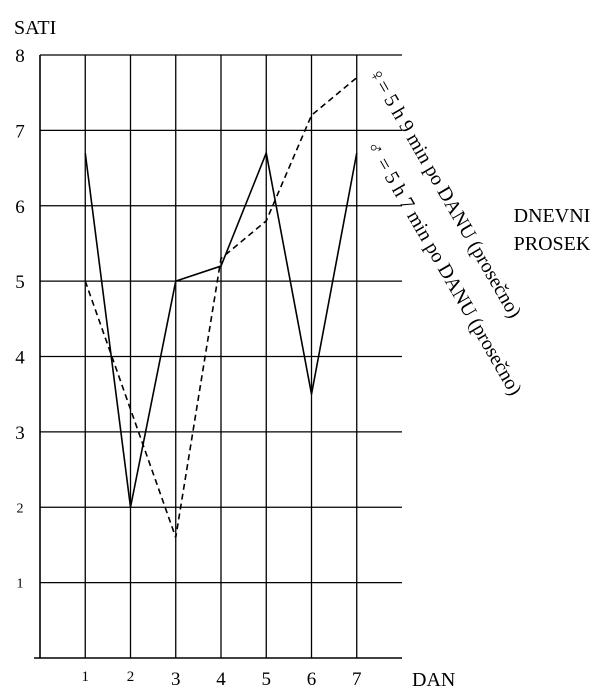  Describe the element at coordinates (20, 358) in the screenshot. I see `y-tick-label: 4` at that location.